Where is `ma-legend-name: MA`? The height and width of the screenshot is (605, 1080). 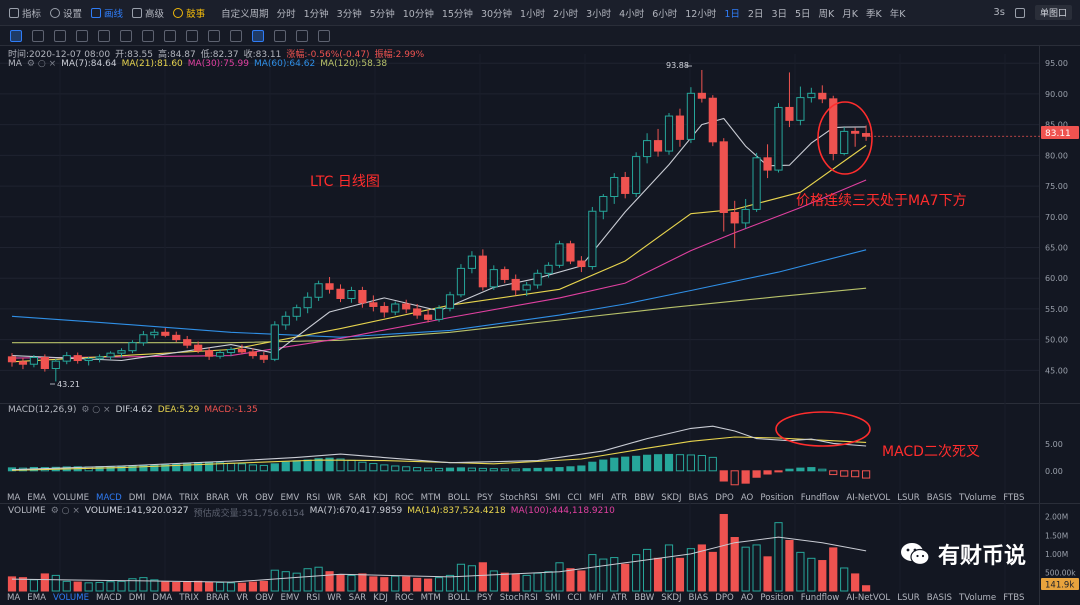
ma-legend-name: MA is located at coordinates (15, 64).